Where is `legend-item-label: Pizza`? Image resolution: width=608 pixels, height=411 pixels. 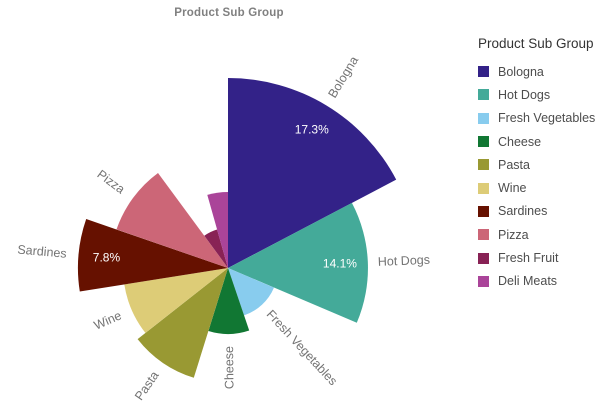 legend-item-label: Pizza is located at coordinates (513, 234).